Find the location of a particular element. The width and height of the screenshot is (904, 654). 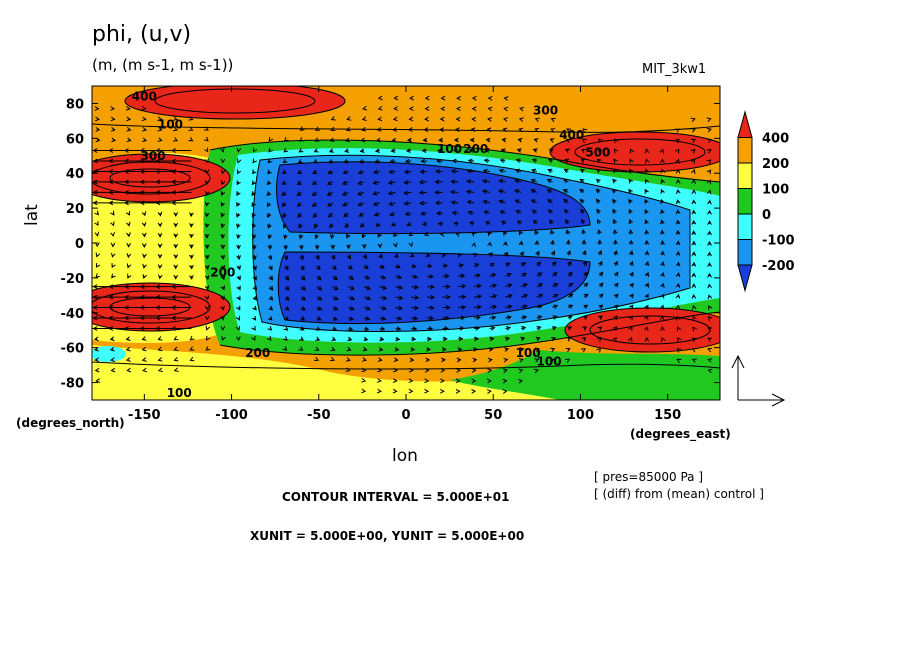

y-axis-title: lat is located at coordinates (32, 215).